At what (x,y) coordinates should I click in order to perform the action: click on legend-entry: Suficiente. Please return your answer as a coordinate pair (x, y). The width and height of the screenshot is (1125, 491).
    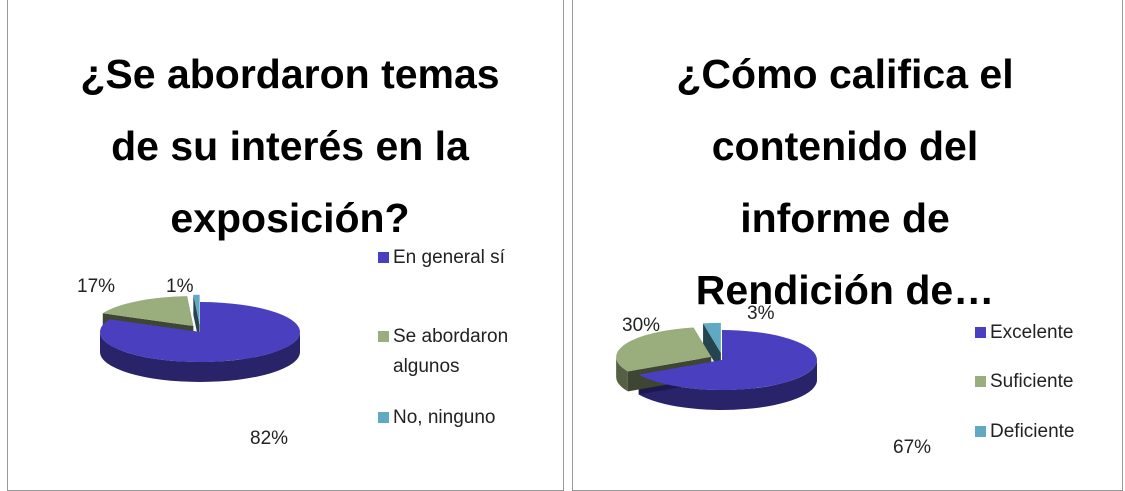
    Looking at the image, I should click on (1050, 382).